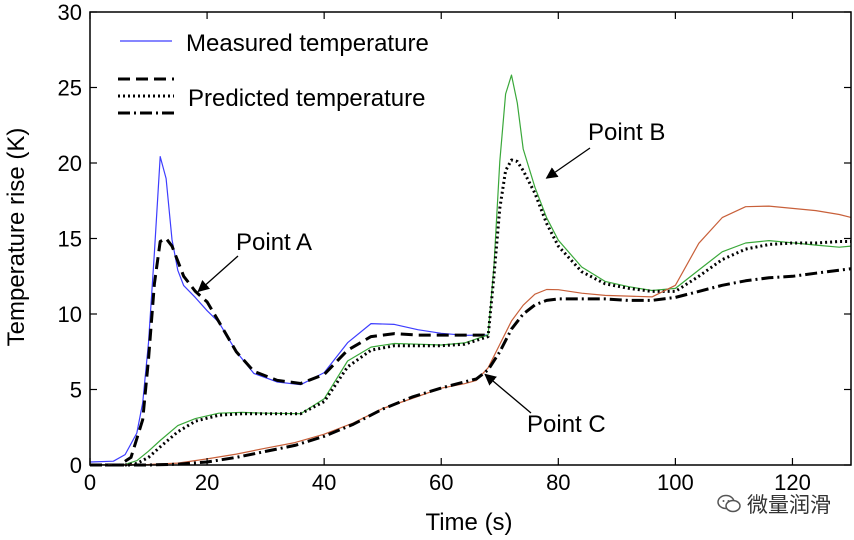  What do you see at coordinates (70, 163) in the screenshot?
I see `y-tick-label: 20` at bounding box center [70, 163].